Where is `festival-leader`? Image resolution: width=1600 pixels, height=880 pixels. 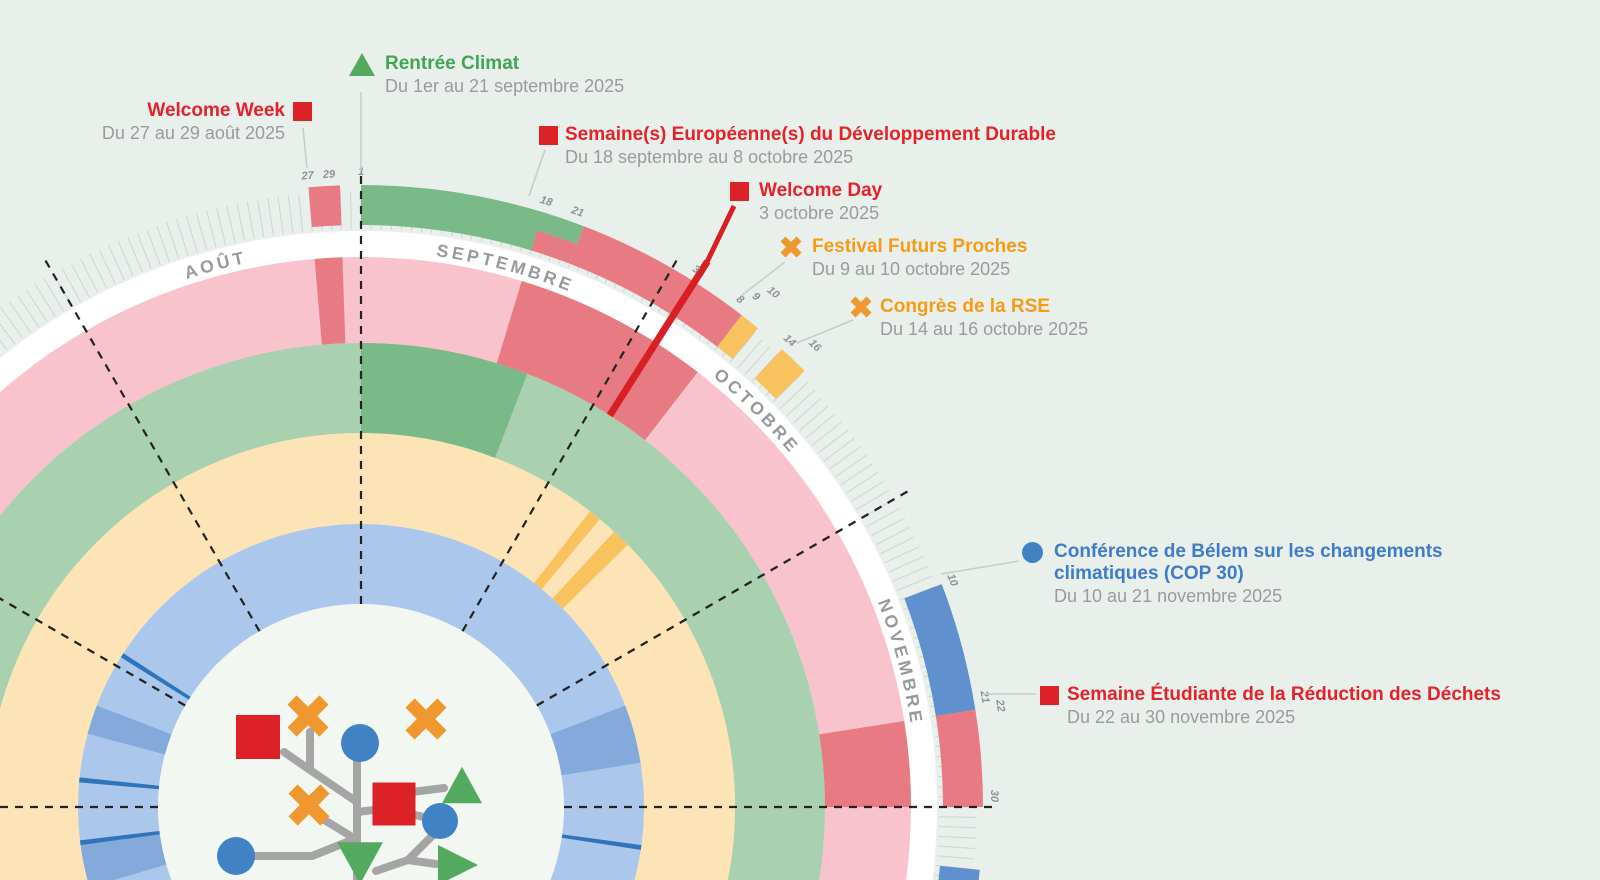
festival-leader is located at coordinates (763, 279).